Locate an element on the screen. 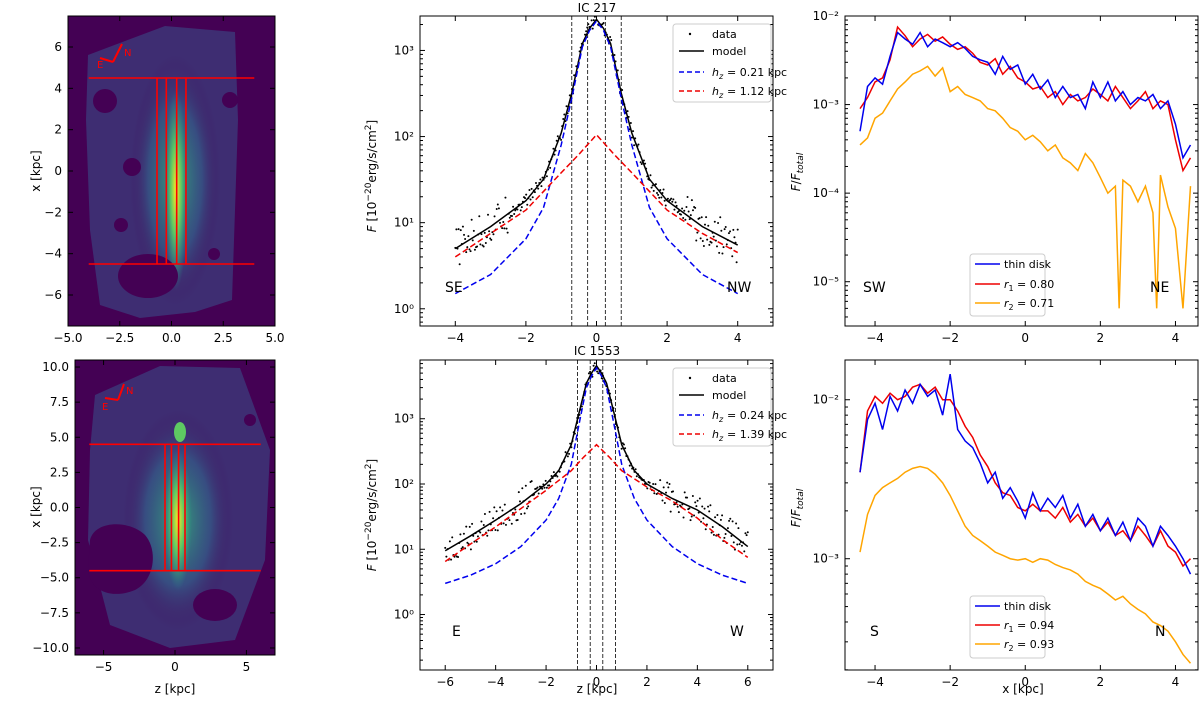  legend-label-thick: = 1.12 kpc is located at coordinates (757, 91).